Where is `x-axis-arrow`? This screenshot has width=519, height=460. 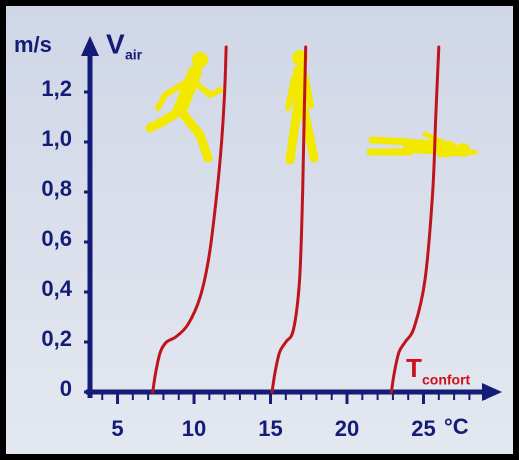 x-axis-arrow is located at coordinates (492, 392).